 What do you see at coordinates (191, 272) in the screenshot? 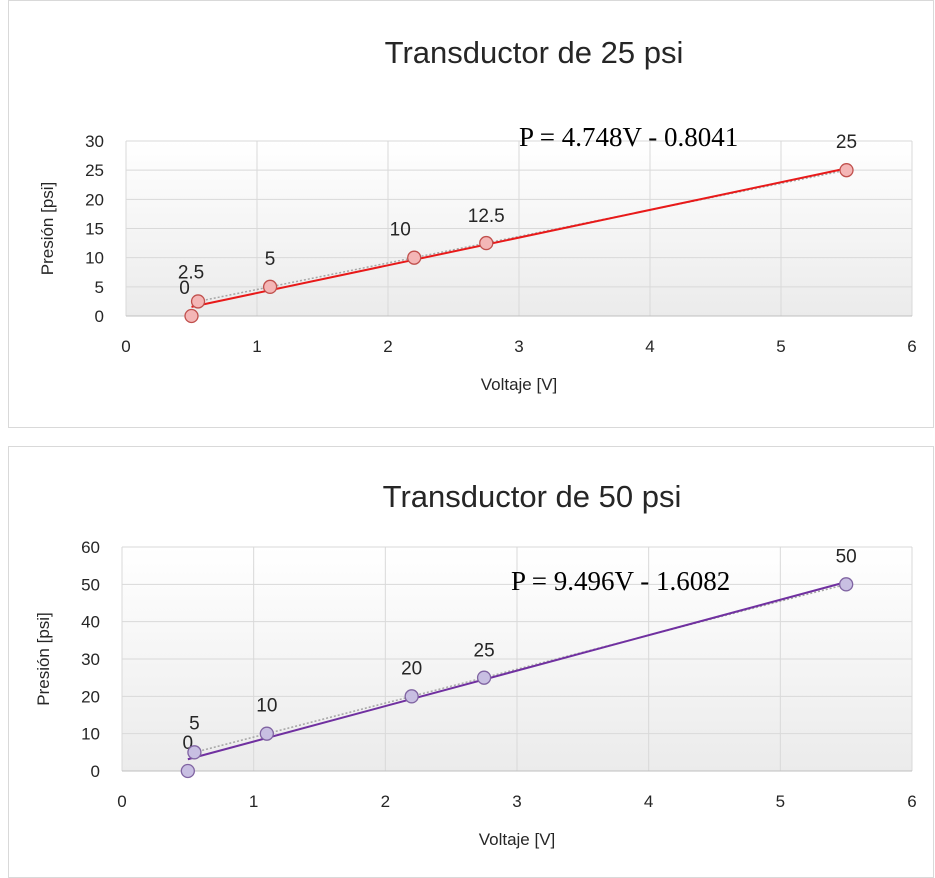
I see `data-label: 2.5` at bounding box center [191, 272].